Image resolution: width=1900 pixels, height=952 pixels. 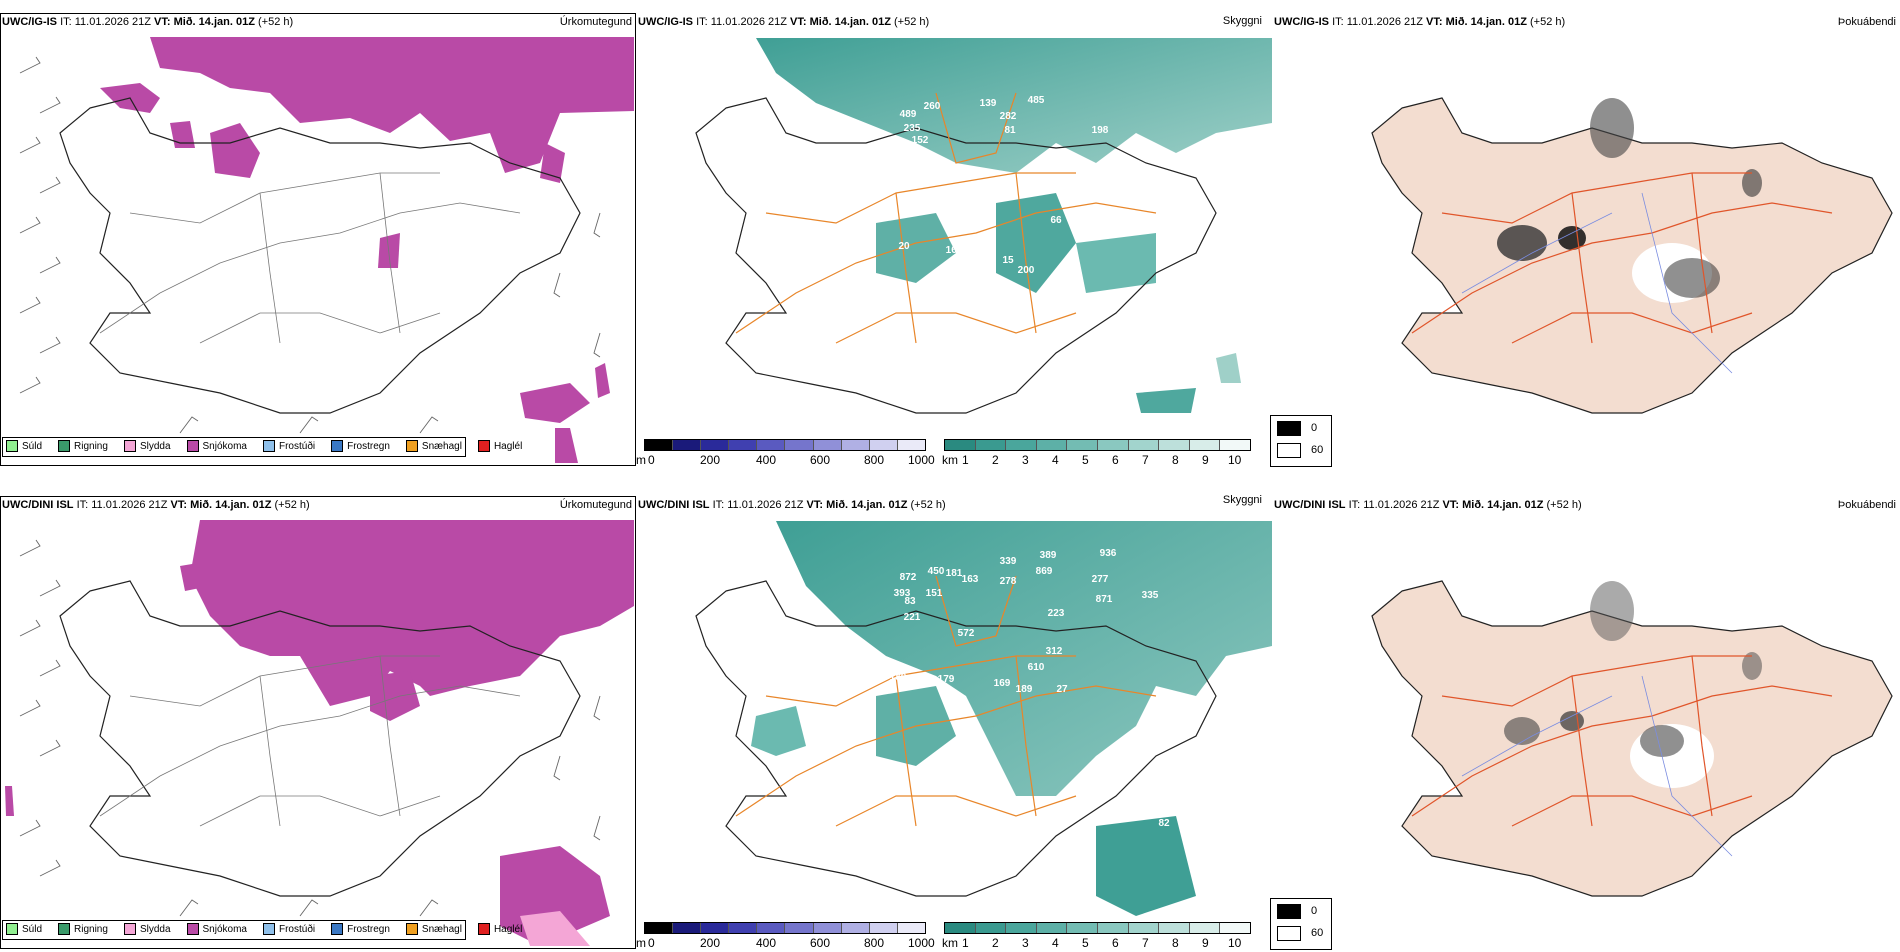 I want to click on vis-value: 337, so click(x=1151, y=152).